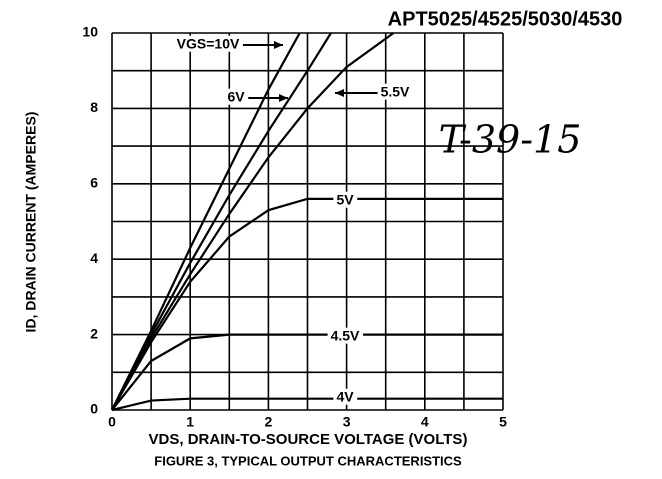 This screenshot has width=662, height=479. What do you see at coordinates (269, 422) in the screenshot?
I see `x-tick-label: 2` at bounding box center [269, 422].